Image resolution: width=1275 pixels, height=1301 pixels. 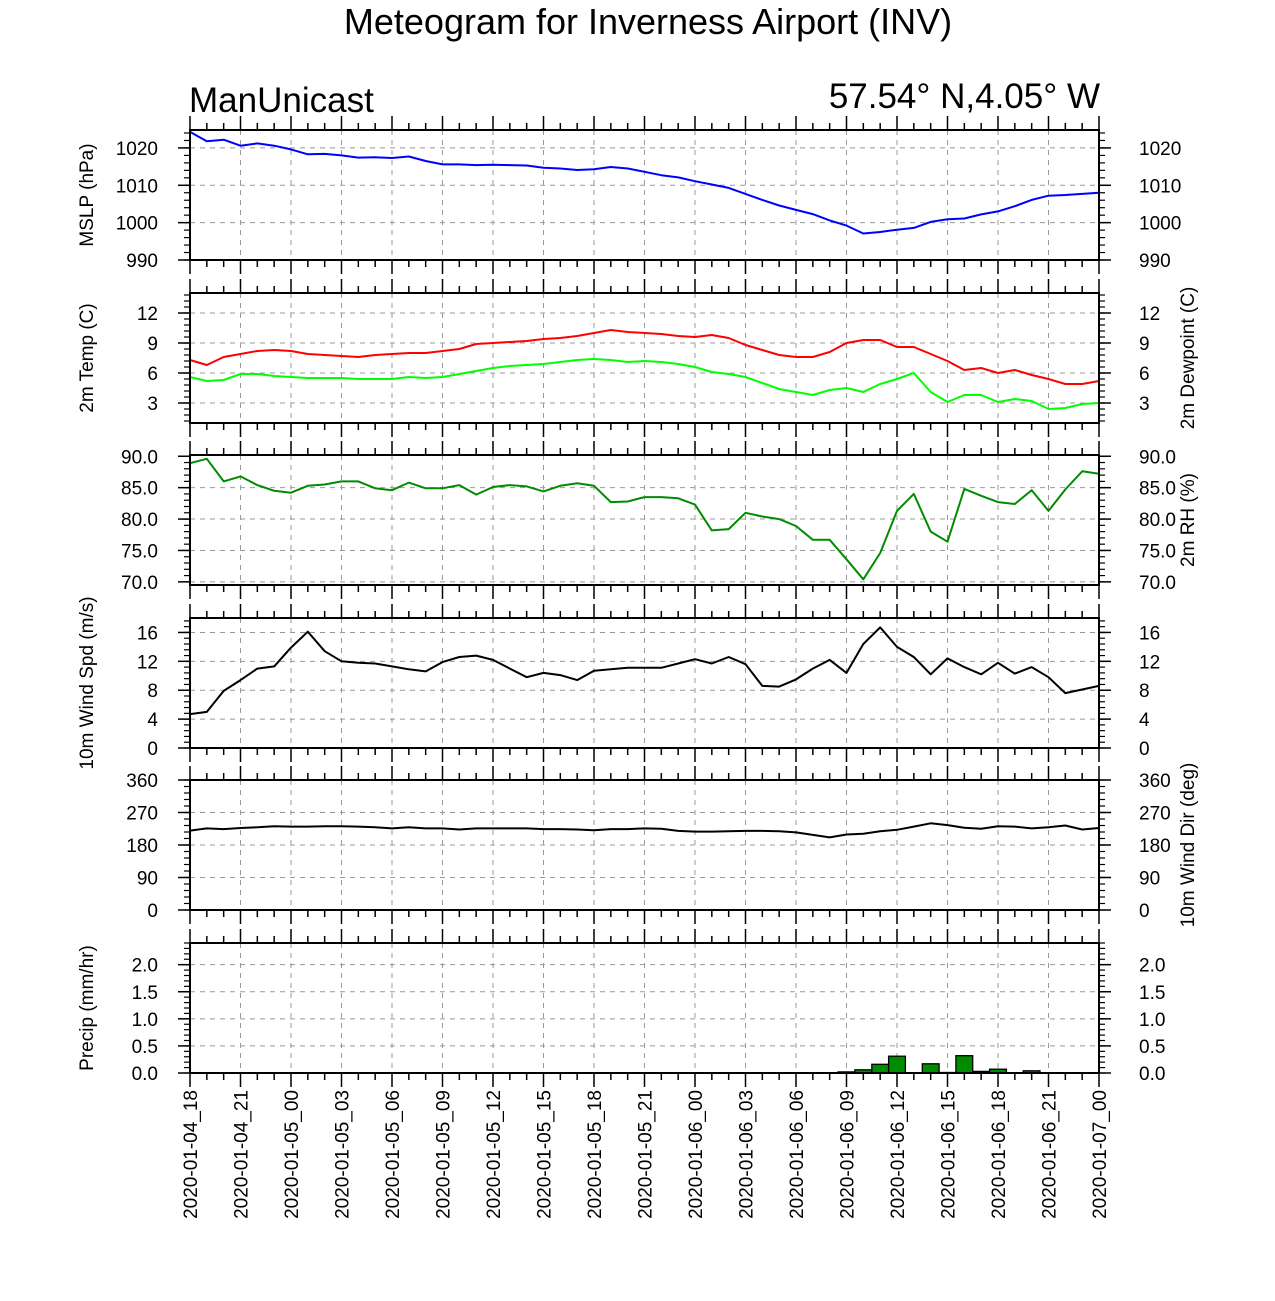 What do you see at coordinates (964, 96) in the screenshot?
I see `location-label: 57.54° N,4.05° W` at bounding box center [964, 96].